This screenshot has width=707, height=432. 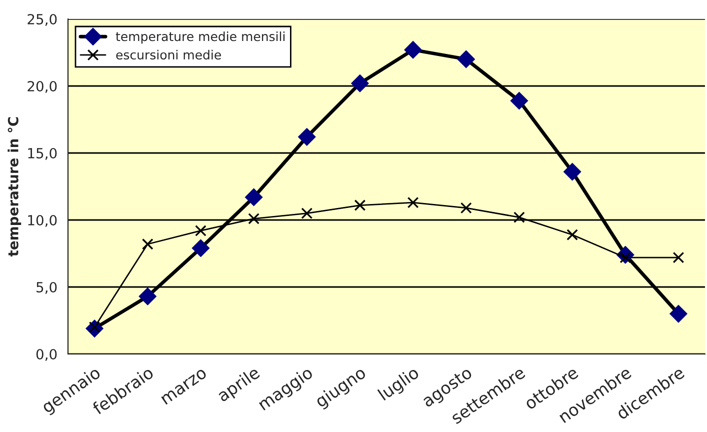 I want to click on y-tick-label: 5,0, so click(x=46, y=288).